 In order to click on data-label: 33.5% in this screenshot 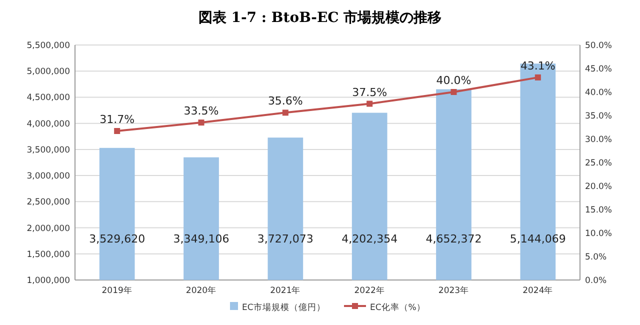, I will do `click(201, 111)`.